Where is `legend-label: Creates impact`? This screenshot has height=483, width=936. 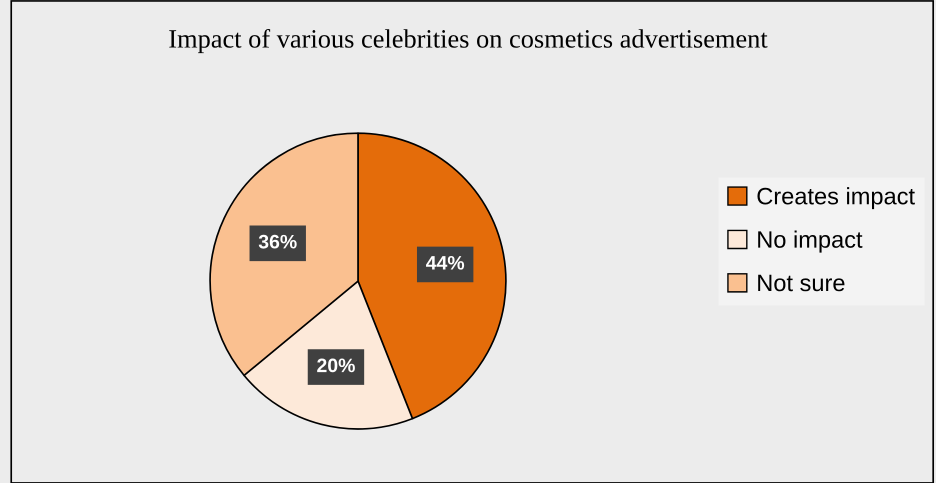
legend-label: Creates impact is located at coordinates (836, 198).